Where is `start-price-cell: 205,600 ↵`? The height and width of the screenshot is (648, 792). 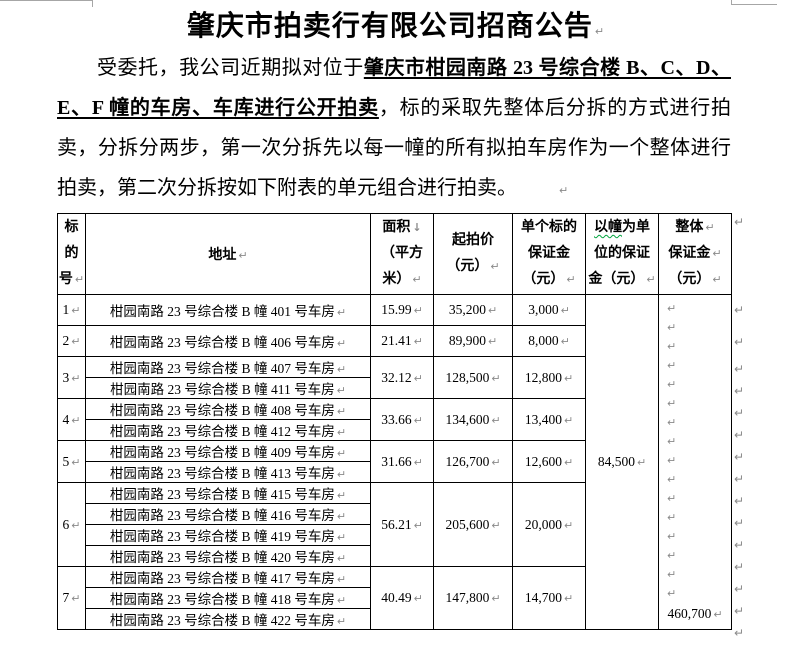
start-price-cell: 205,600 ↵ is located at coordinates (473, 524).